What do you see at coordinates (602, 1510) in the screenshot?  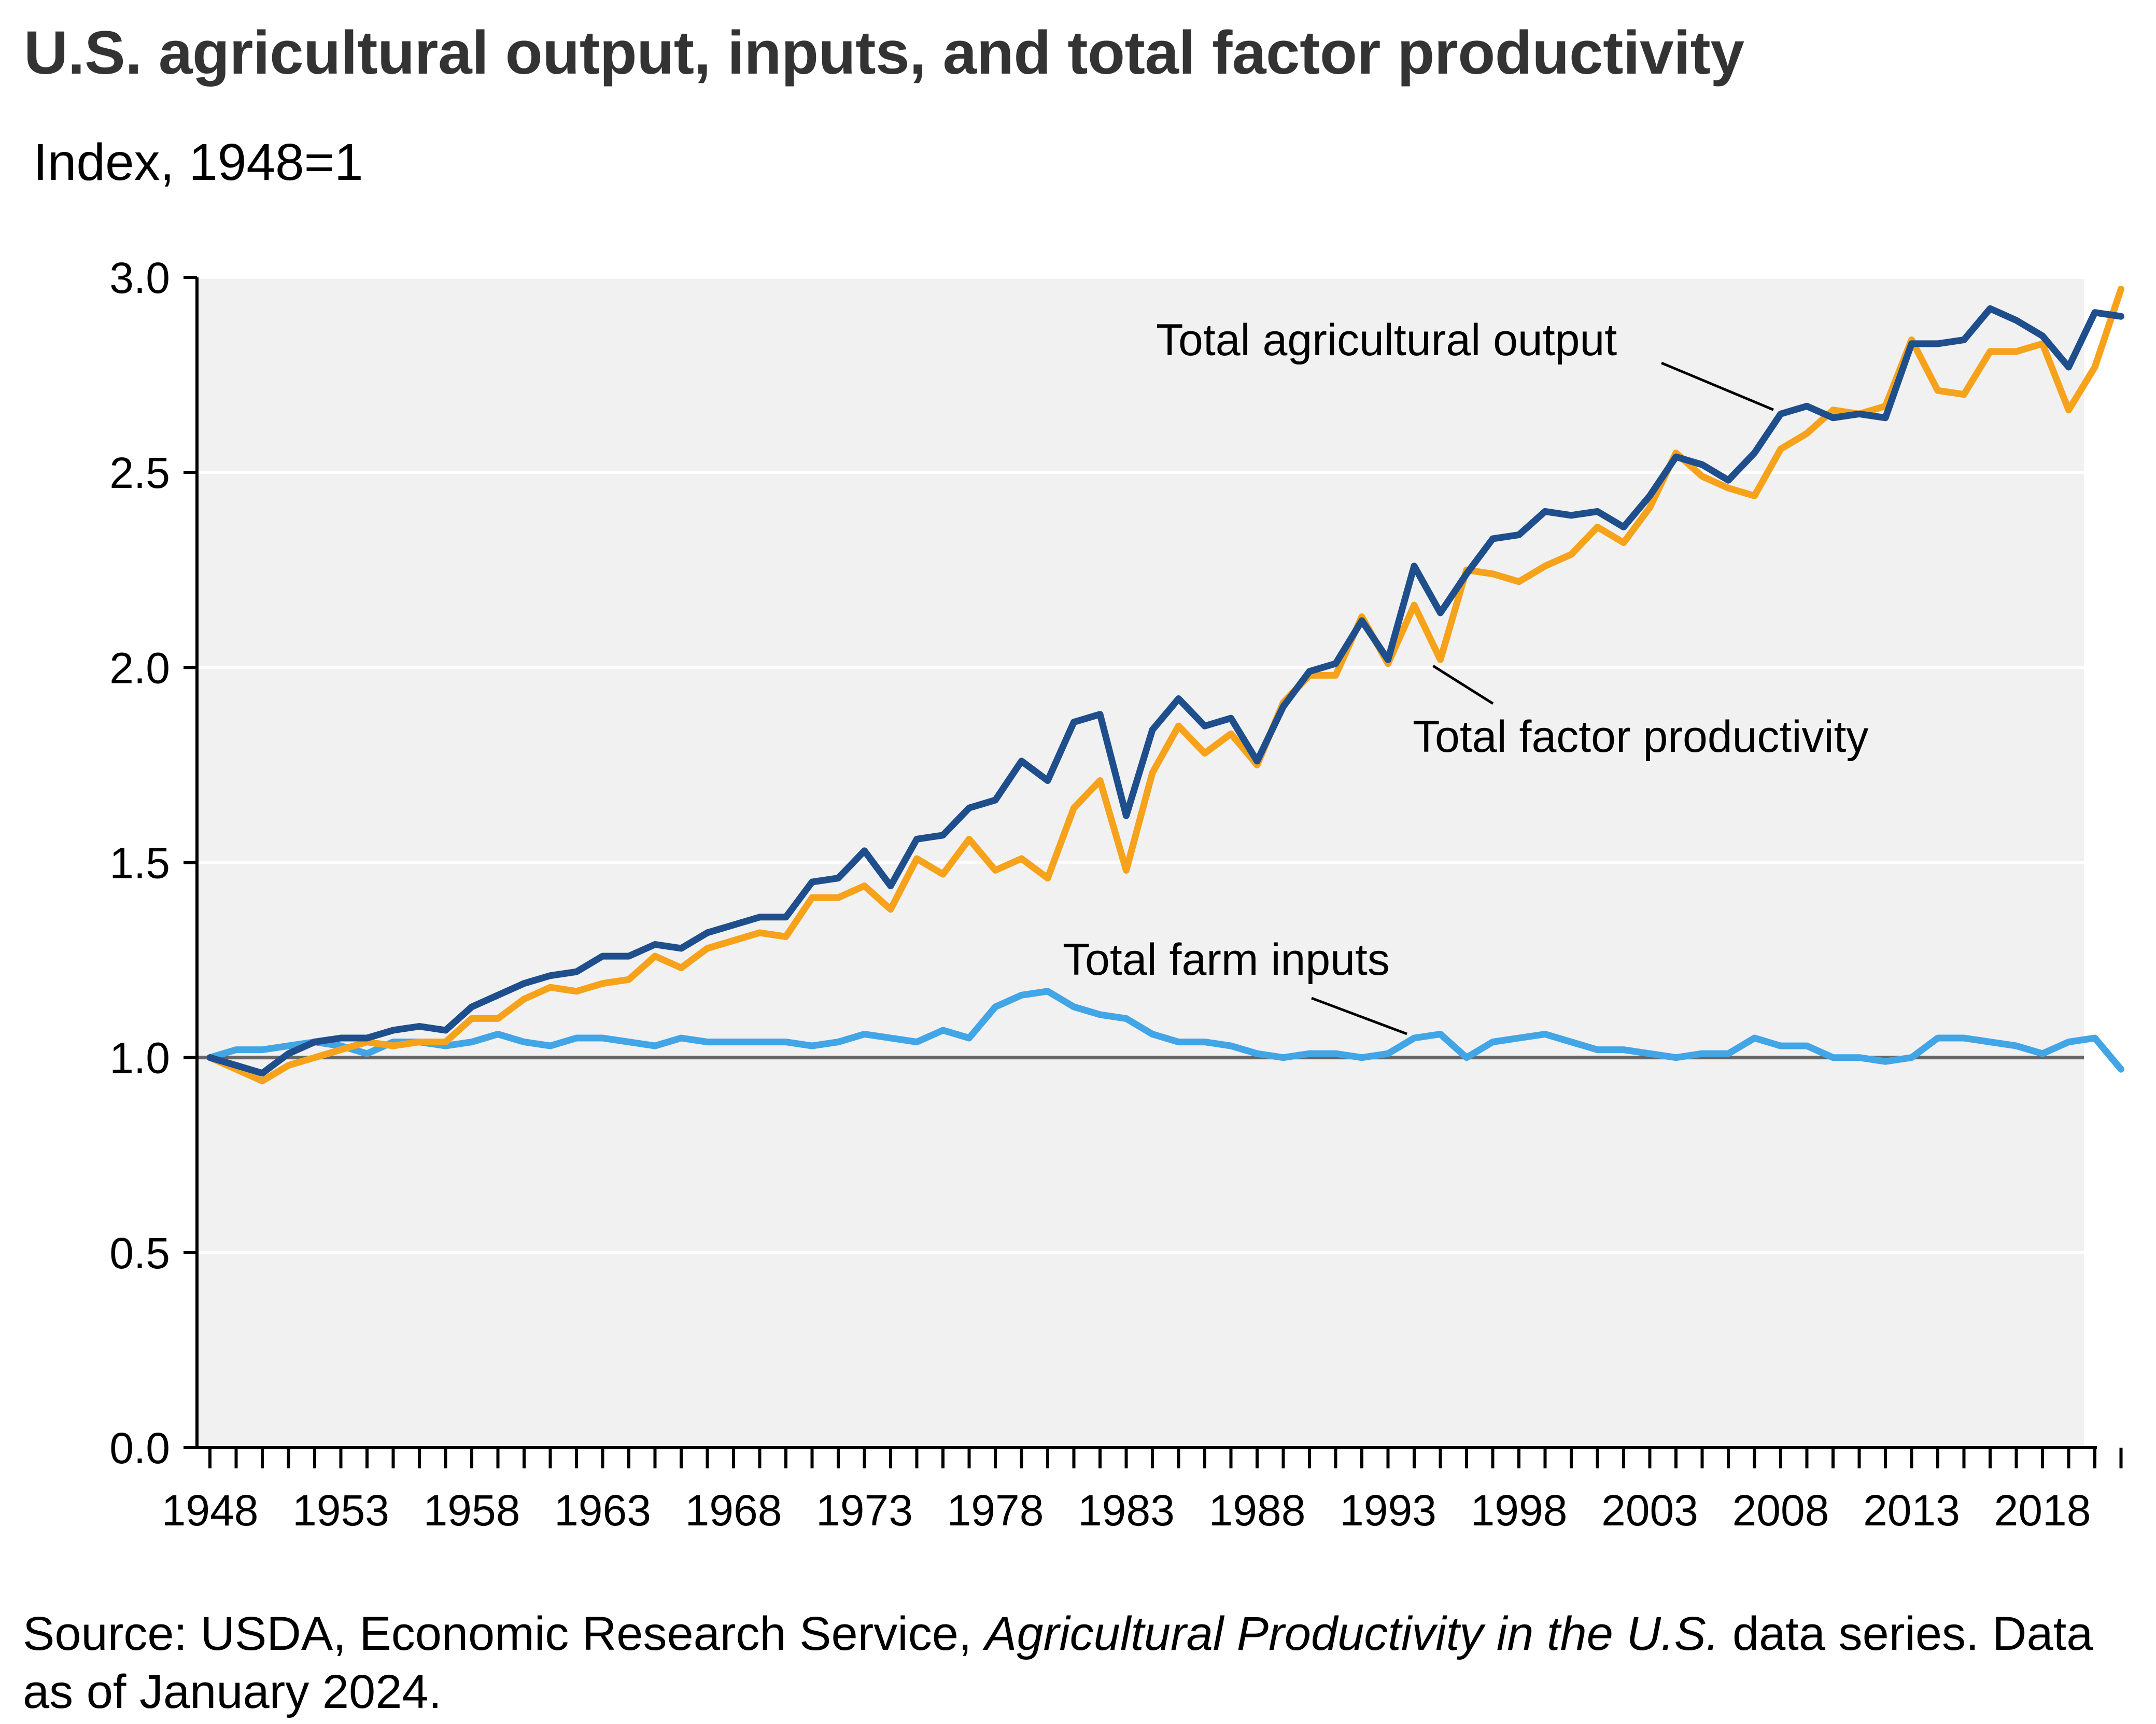 I see `x-tick-label: 1963` at bounding box center [602, 1510].